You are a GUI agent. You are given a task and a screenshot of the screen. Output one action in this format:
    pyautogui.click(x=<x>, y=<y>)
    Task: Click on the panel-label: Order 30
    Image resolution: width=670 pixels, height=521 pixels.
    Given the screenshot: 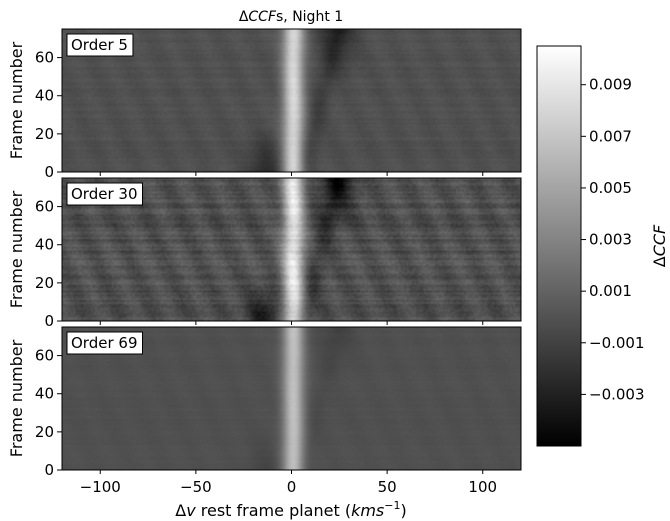 What is the action you would take?
    pyautogui.click(x=104, y=194)
    